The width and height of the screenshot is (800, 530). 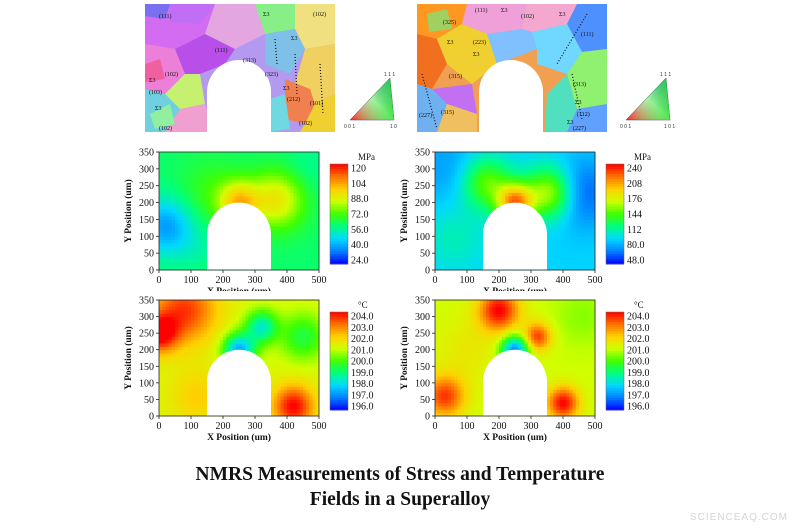 What do you see at coordinates (499, 280) in the screenshot?
I see `x-tick-label: 200` at bounding box center [499, 280].